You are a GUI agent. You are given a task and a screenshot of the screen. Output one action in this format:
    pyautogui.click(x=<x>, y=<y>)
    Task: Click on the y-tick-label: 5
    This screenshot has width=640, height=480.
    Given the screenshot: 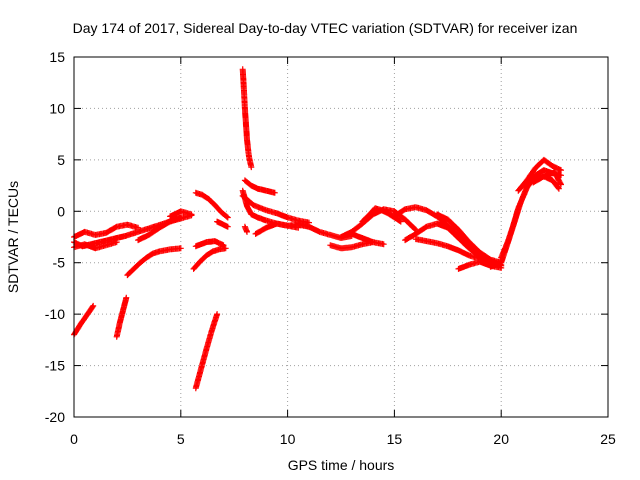 What is the action you would take?
    pyautogui.click(x=61, y=160)
    